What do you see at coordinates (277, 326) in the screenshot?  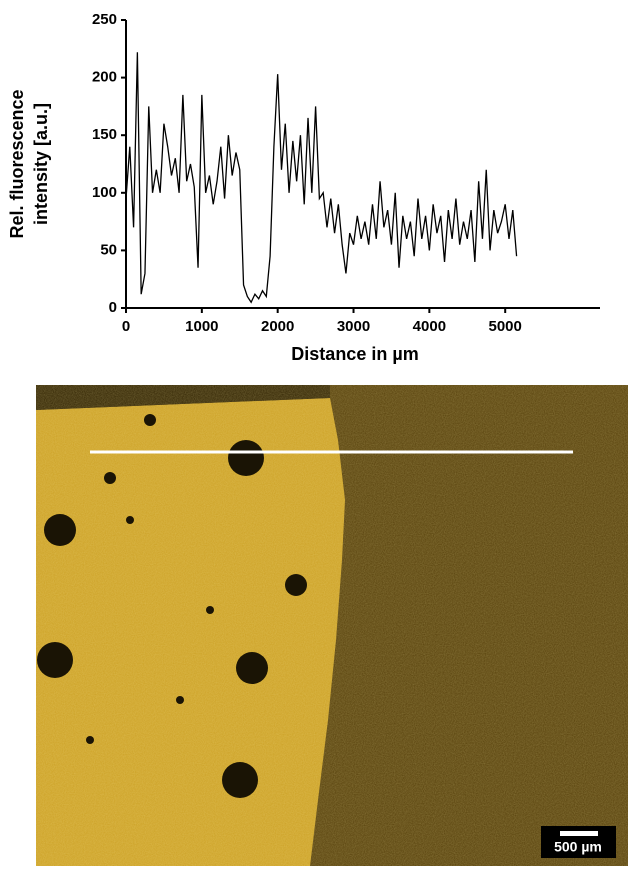 I see `x-tick-label: 2000` at bounding box center [277, 326].